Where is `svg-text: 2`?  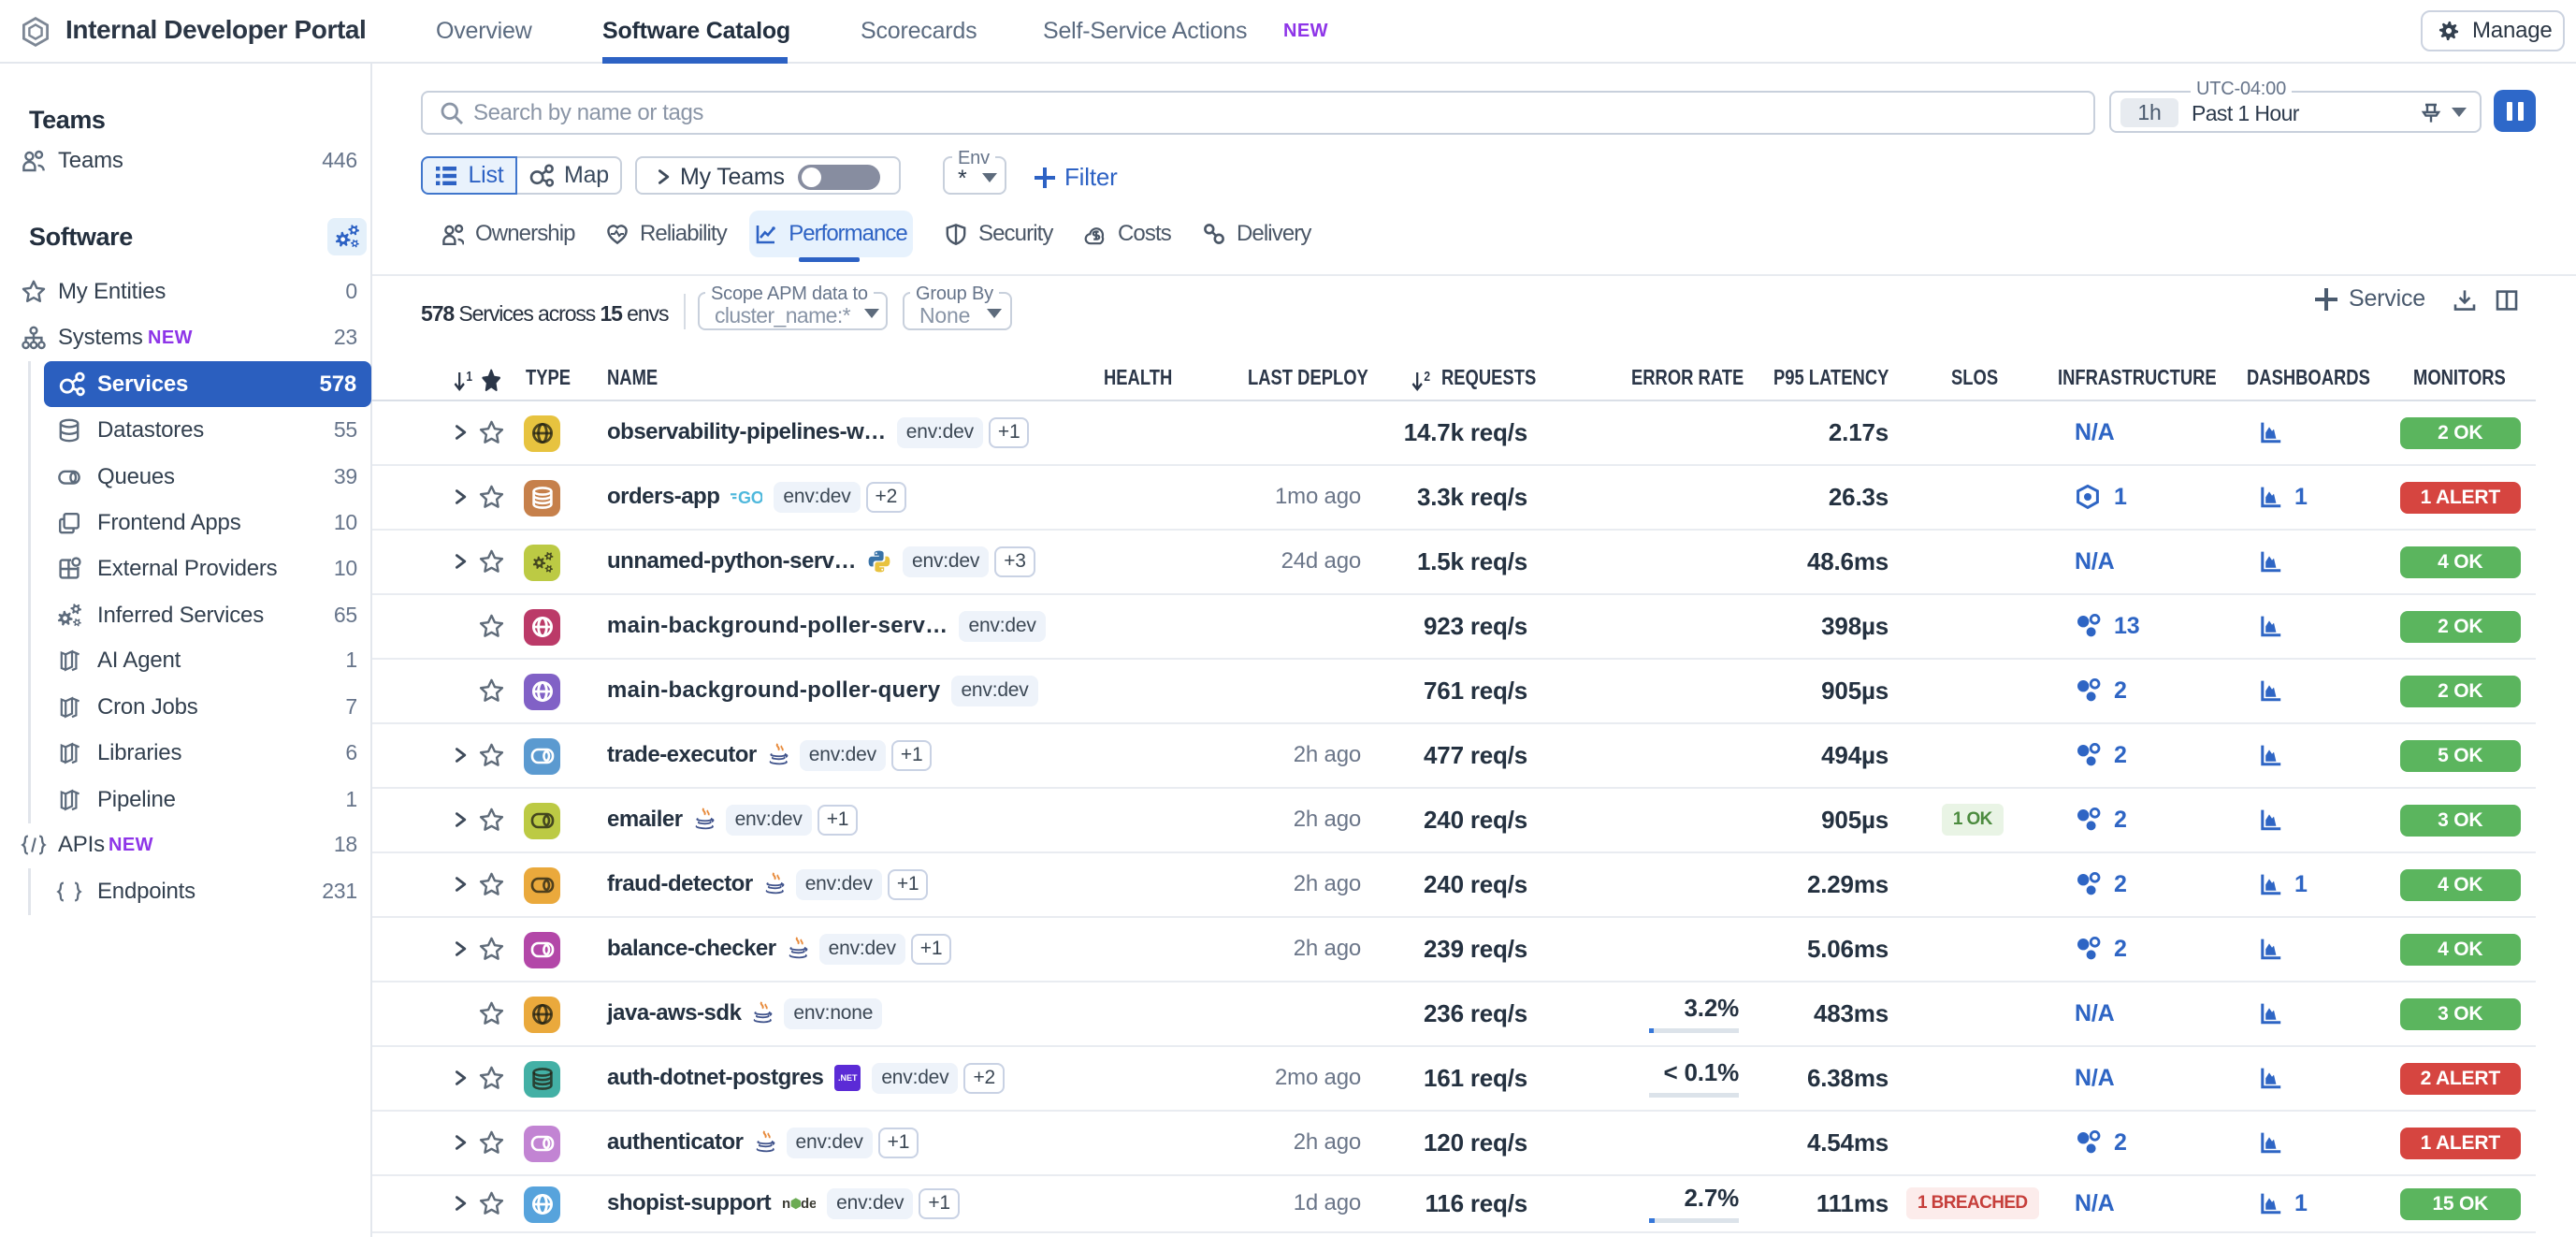
svg-text: 2 is located at coordinates (1427, 377).